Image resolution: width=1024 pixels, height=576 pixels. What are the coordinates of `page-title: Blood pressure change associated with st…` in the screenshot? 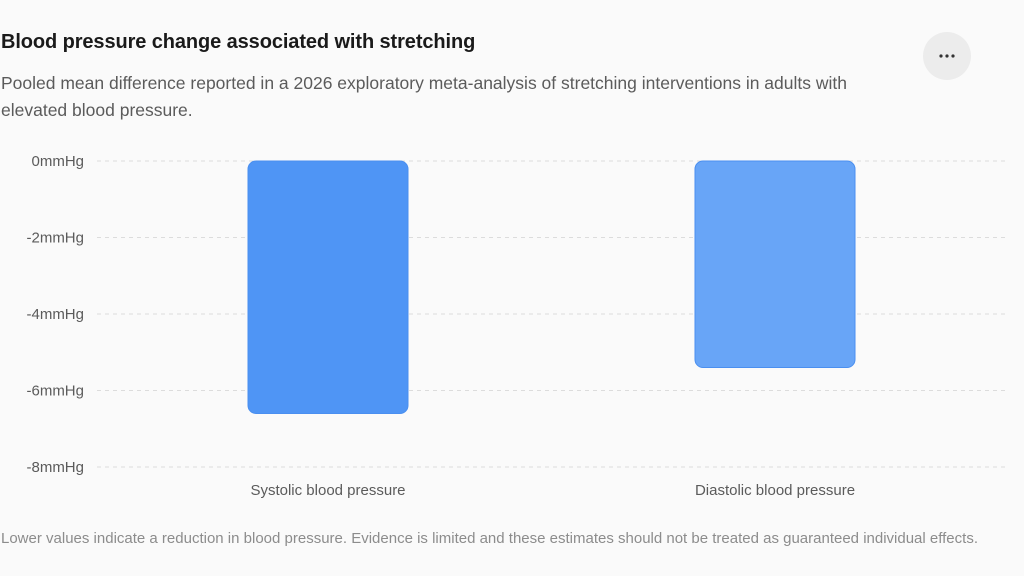 It's located at (238, 42).